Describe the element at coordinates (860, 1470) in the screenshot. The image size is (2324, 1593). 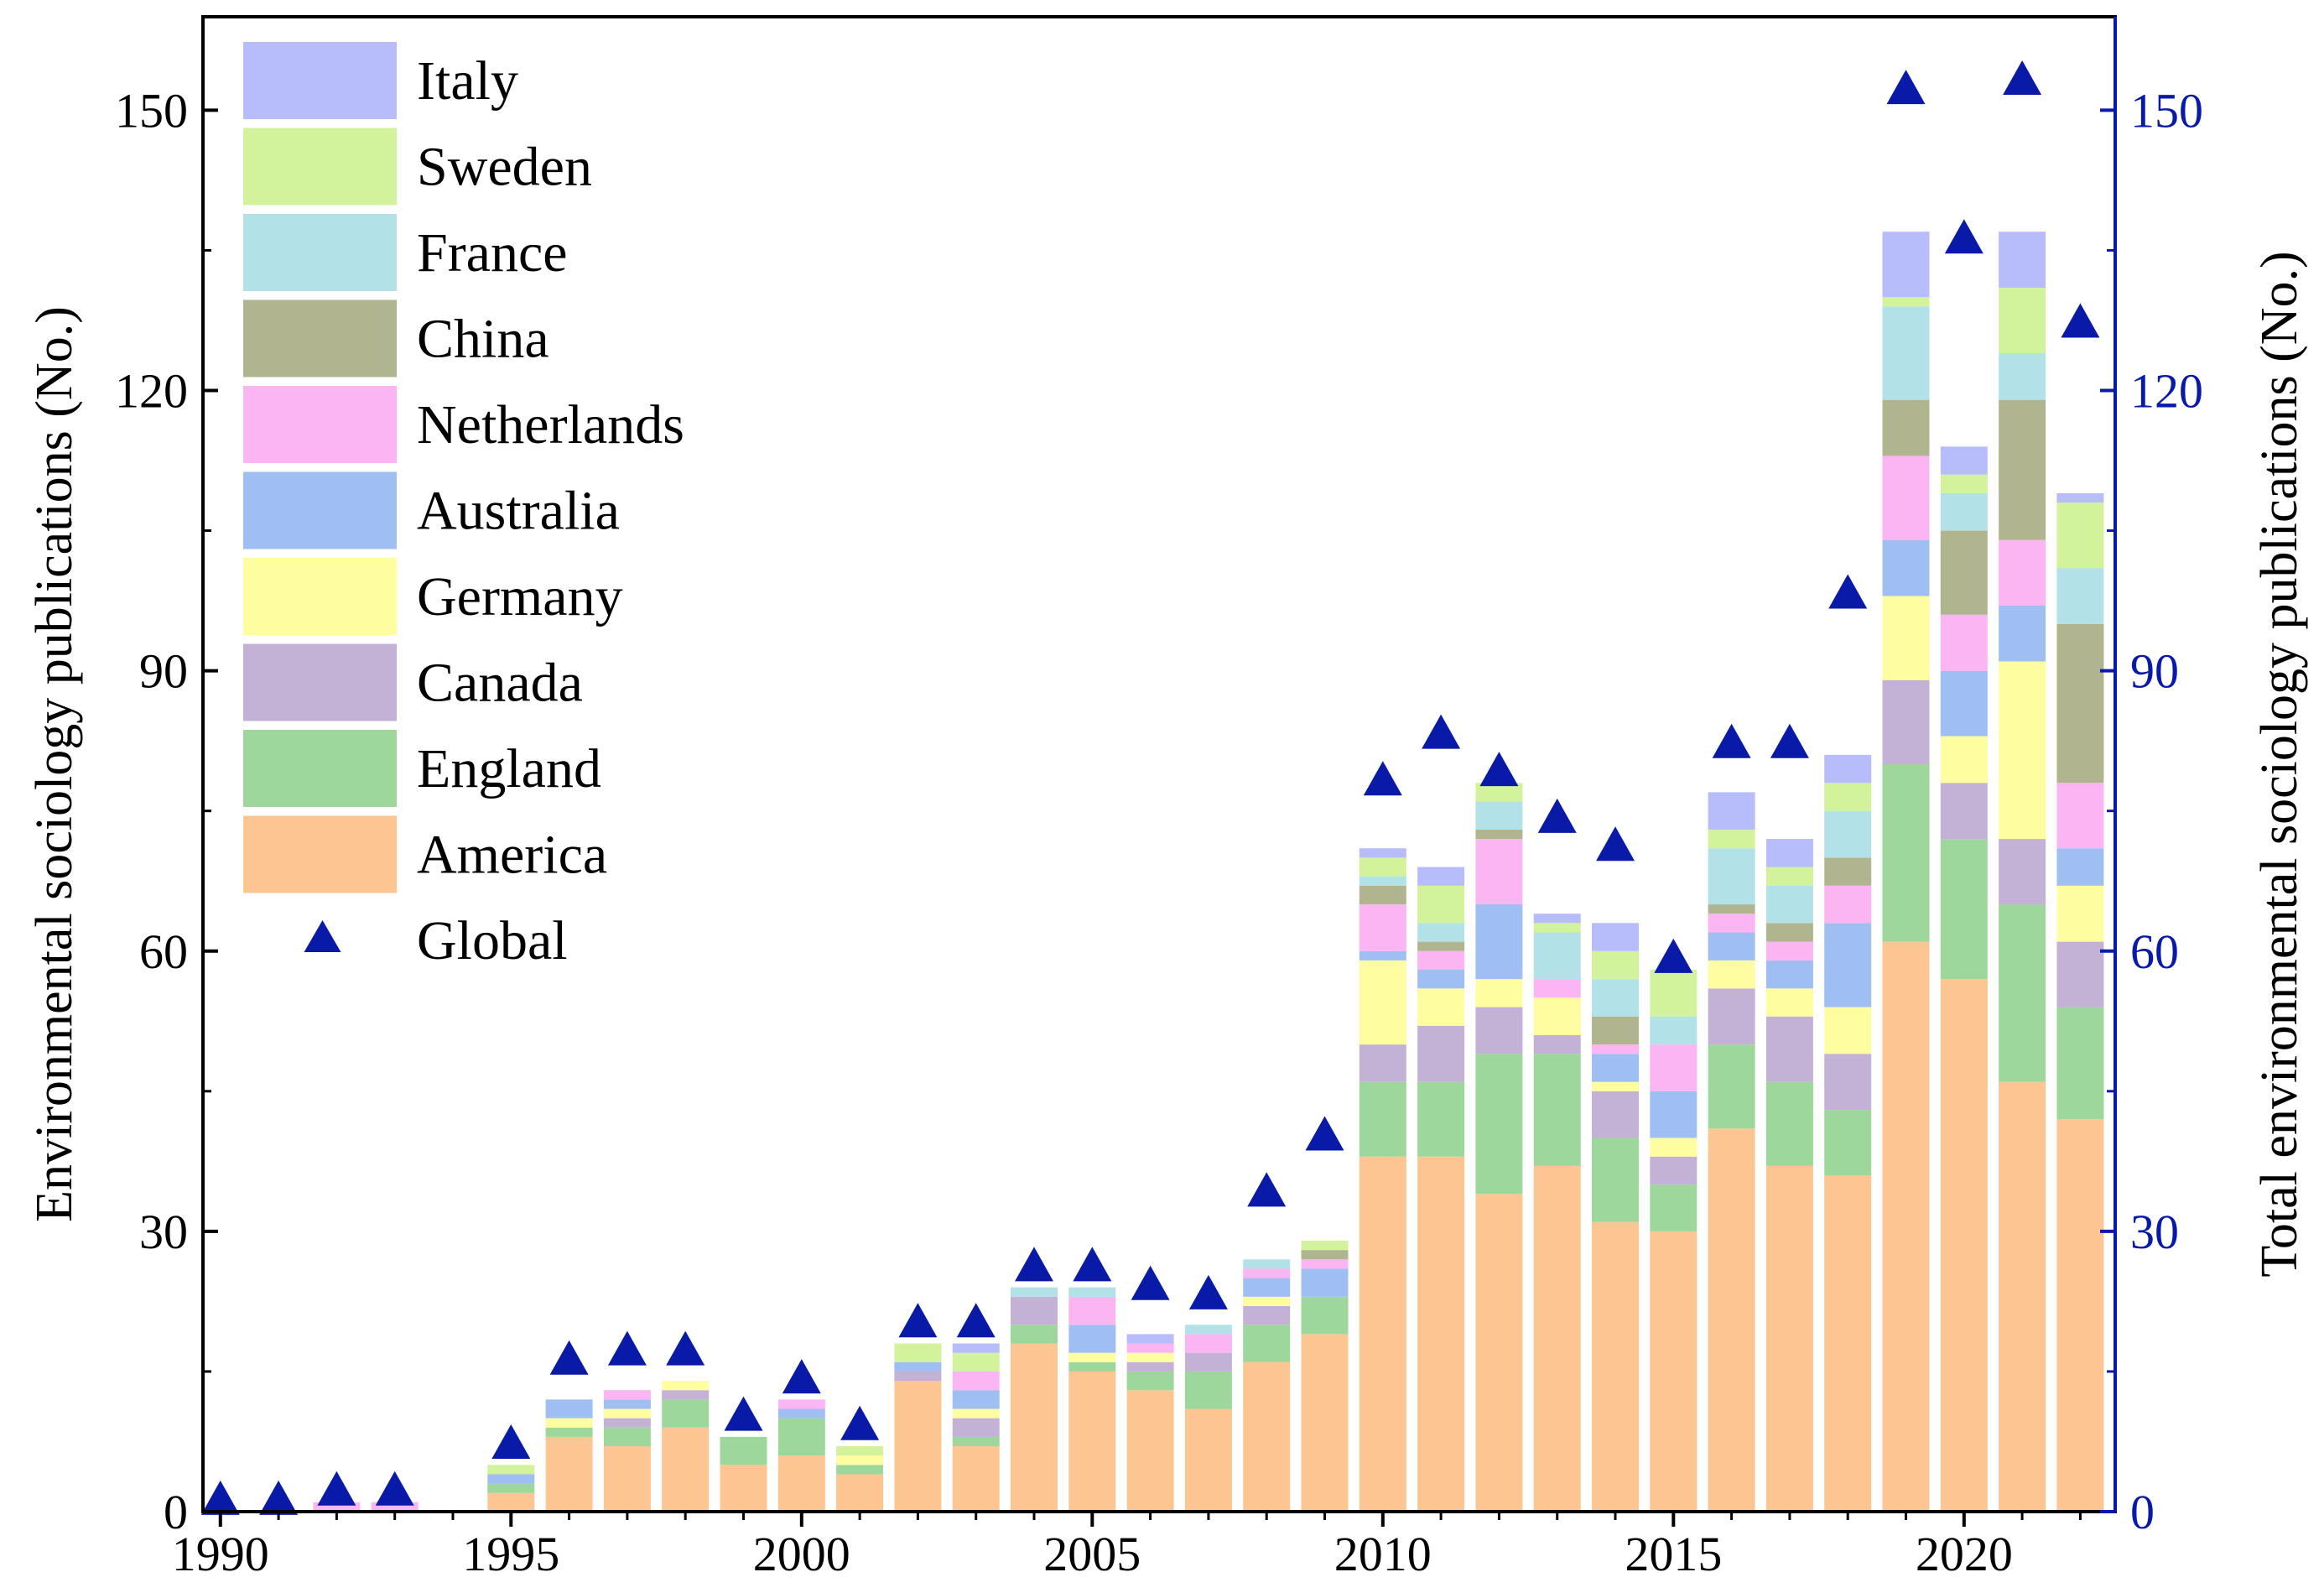
I see `bar-england-2001` at that location.